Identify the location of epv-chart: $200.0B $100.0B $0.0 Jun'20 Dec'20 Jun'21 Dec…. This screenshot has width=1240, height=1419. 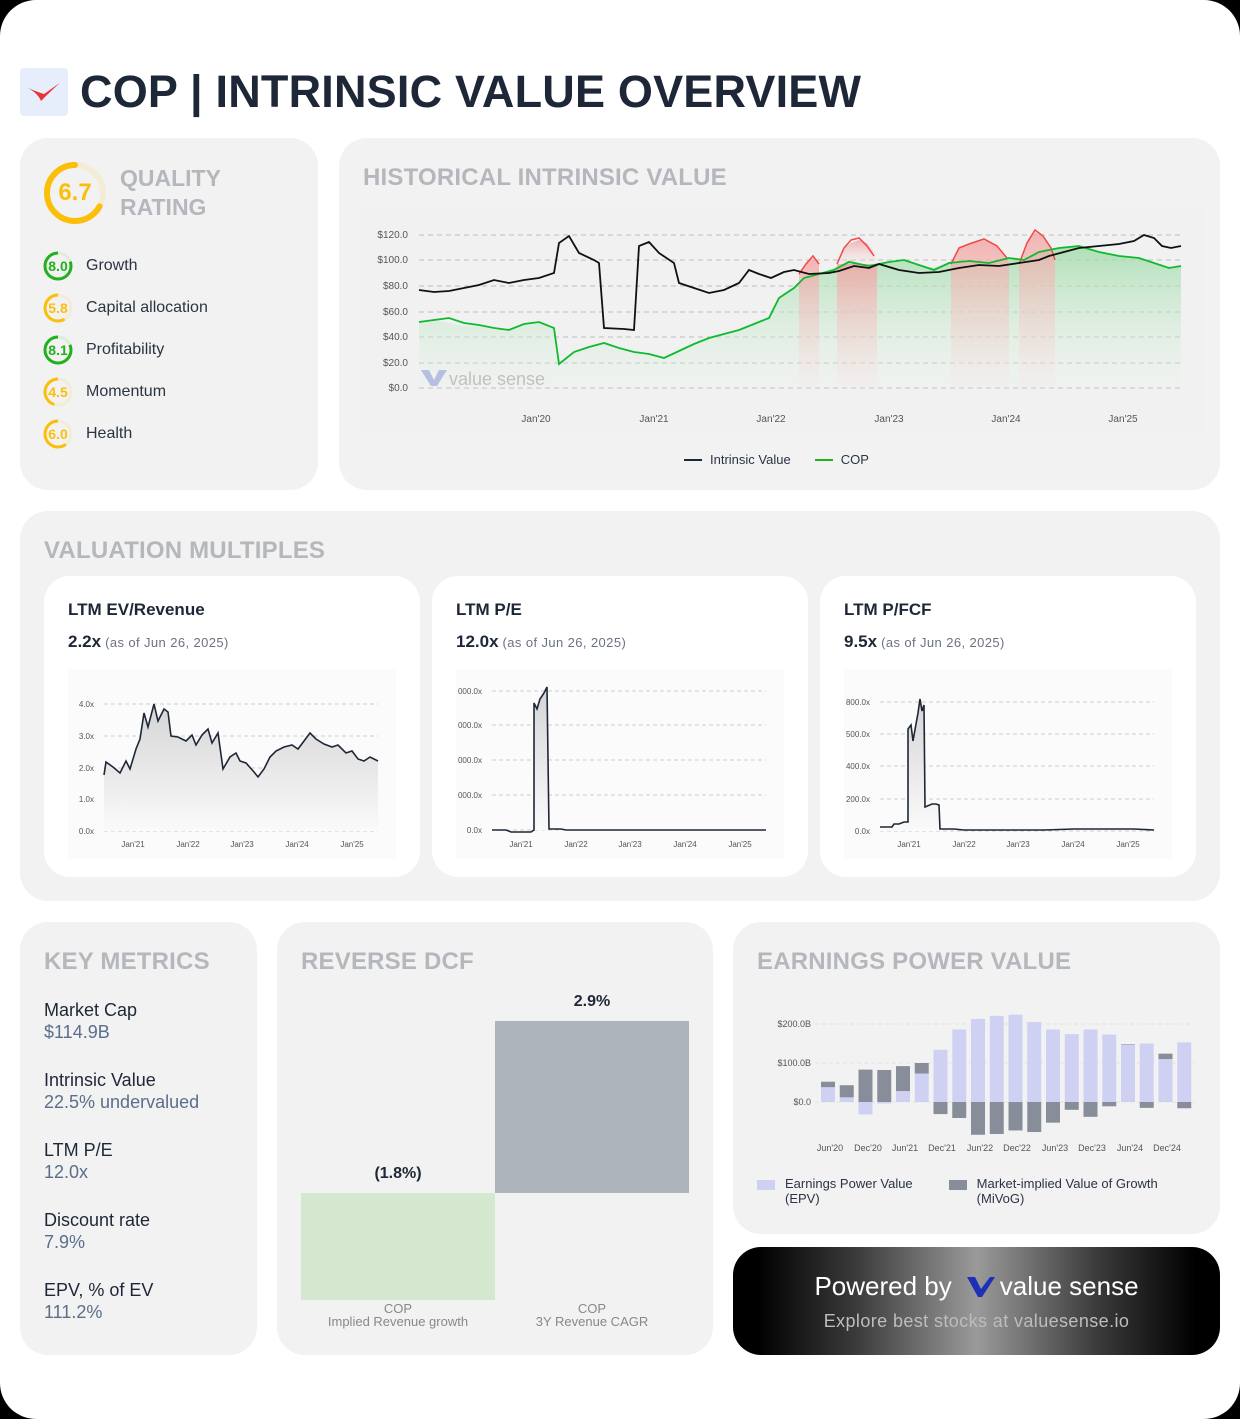
(986, 1083).